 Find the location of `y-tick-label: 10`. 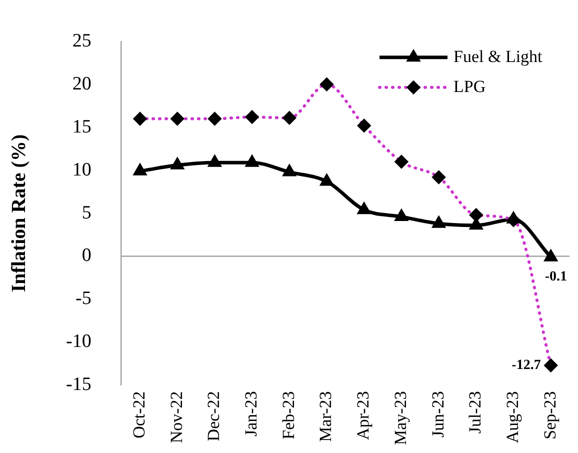

y-tick-label: 10 is located at coordinates (82, 169).